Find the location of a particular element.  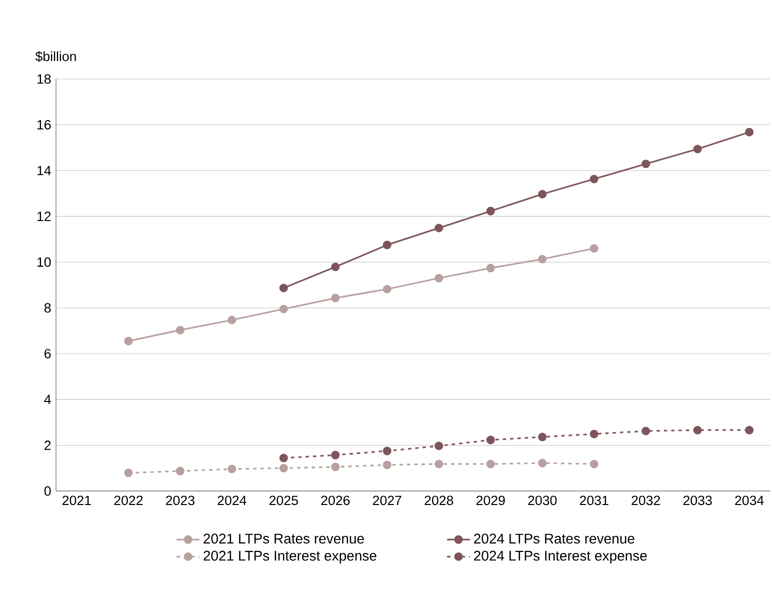

x-tick-label: 2027 is located at coordinates (387, 501).